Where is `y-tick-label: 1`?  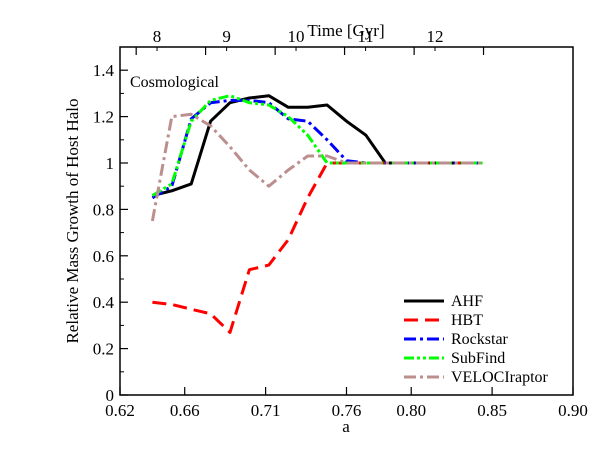
y-tick-label: 1 is located at coordinates (110, 163).